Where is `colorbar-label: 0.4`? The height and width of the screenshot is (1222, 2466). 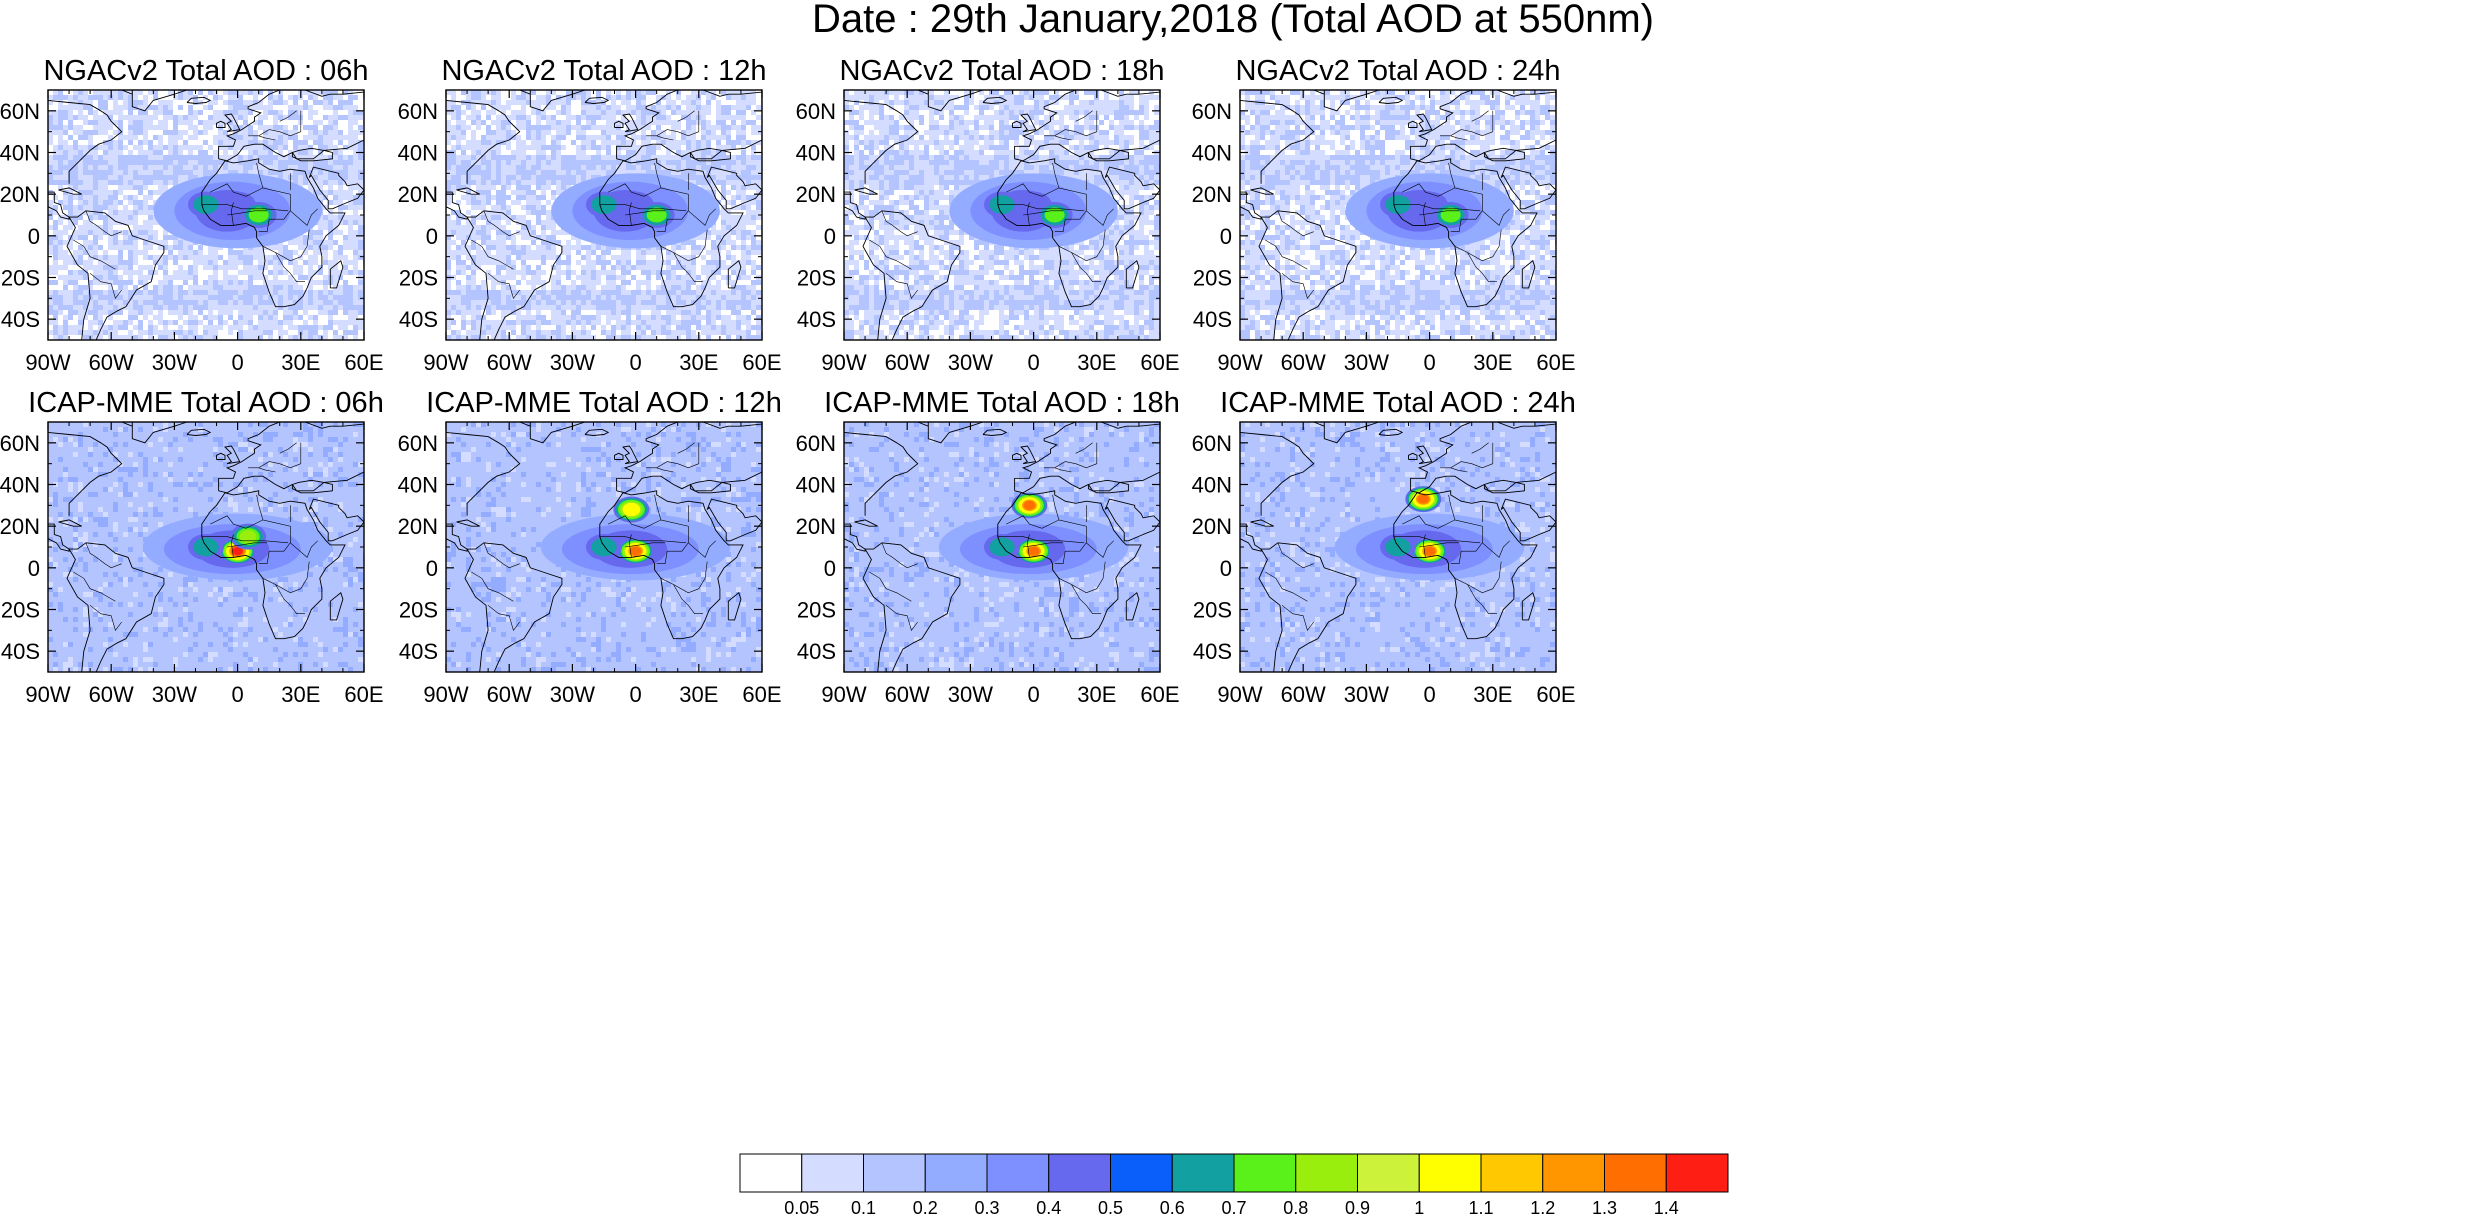 colorbar-label: 0.4 is located at coordinates (1048, 1208).